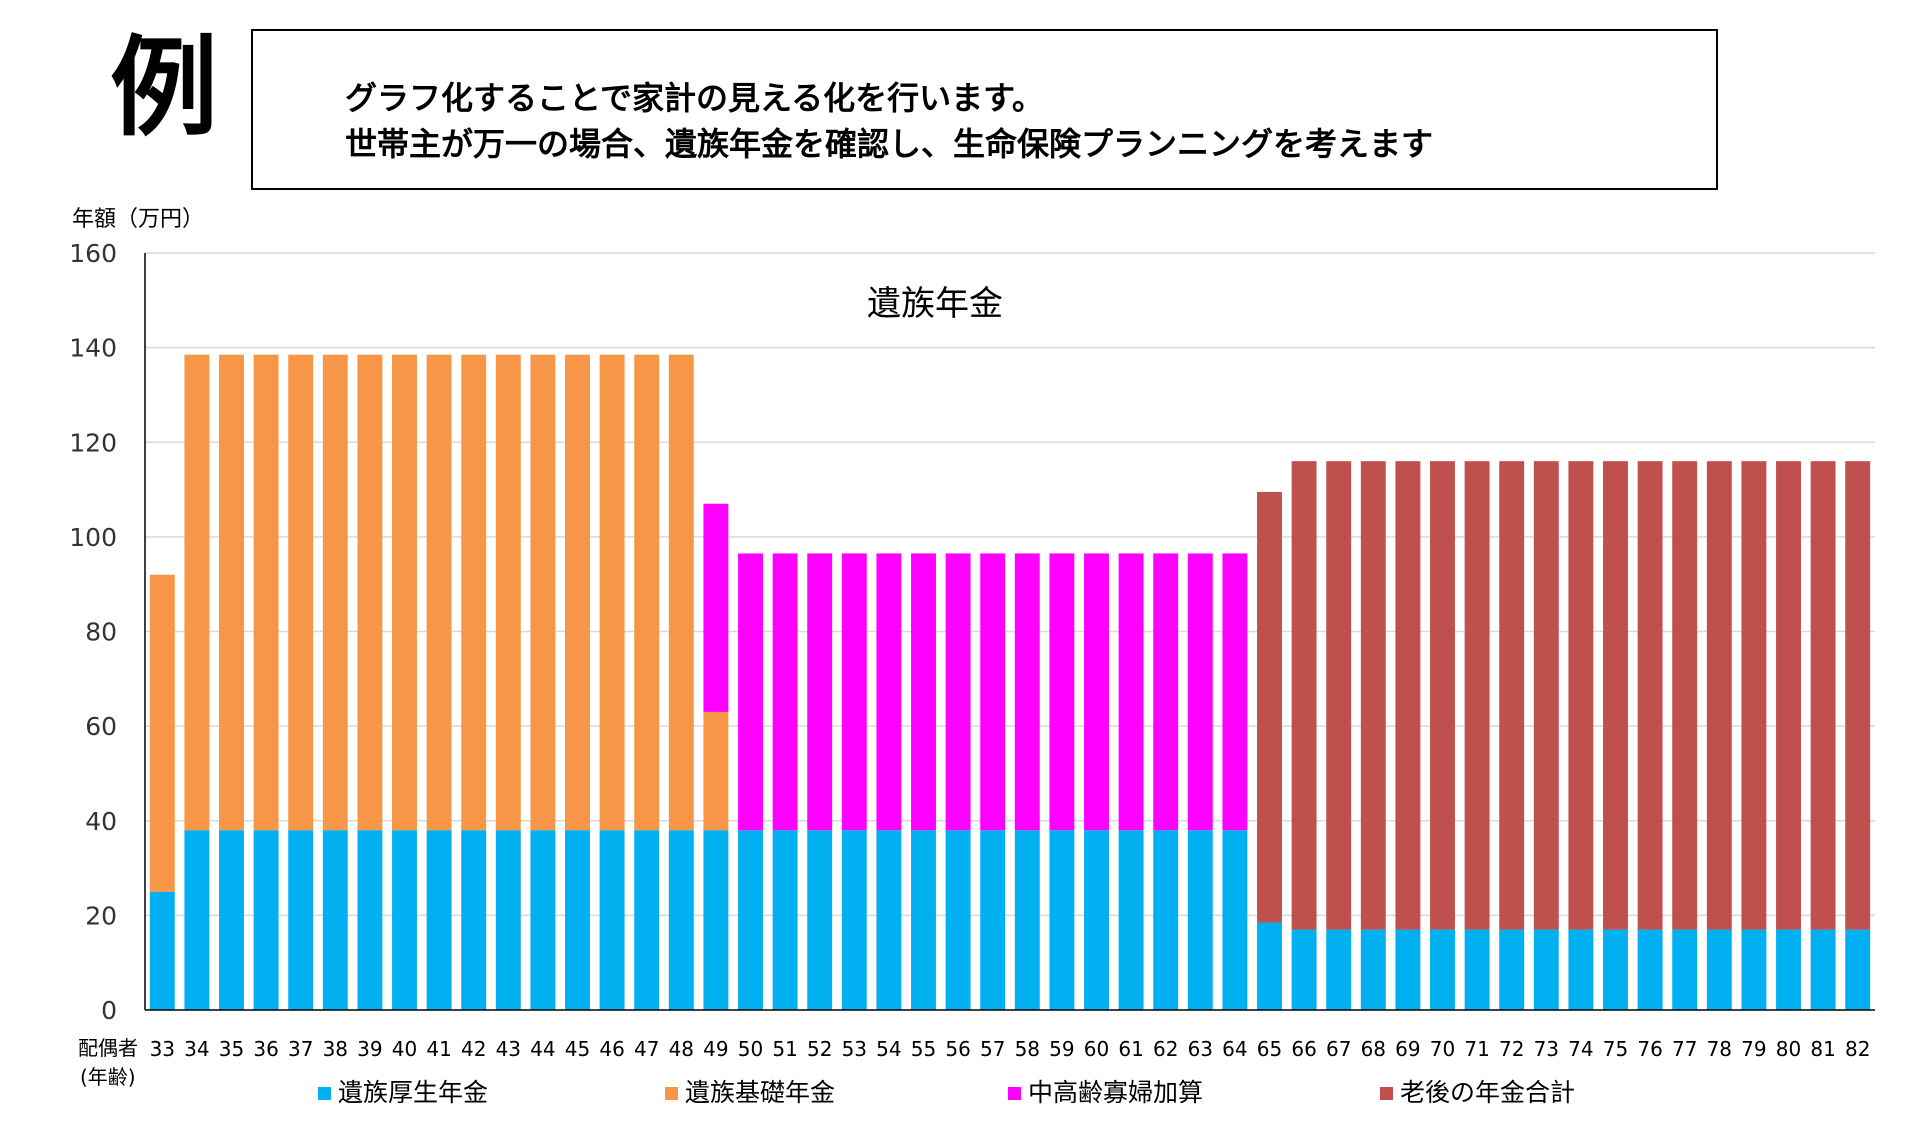  What do you see at coordinates (1115, 1092) in the screenshot?
I see `legend-label: 中高齢寡婦加算` at bounding box center [1115, 1092].